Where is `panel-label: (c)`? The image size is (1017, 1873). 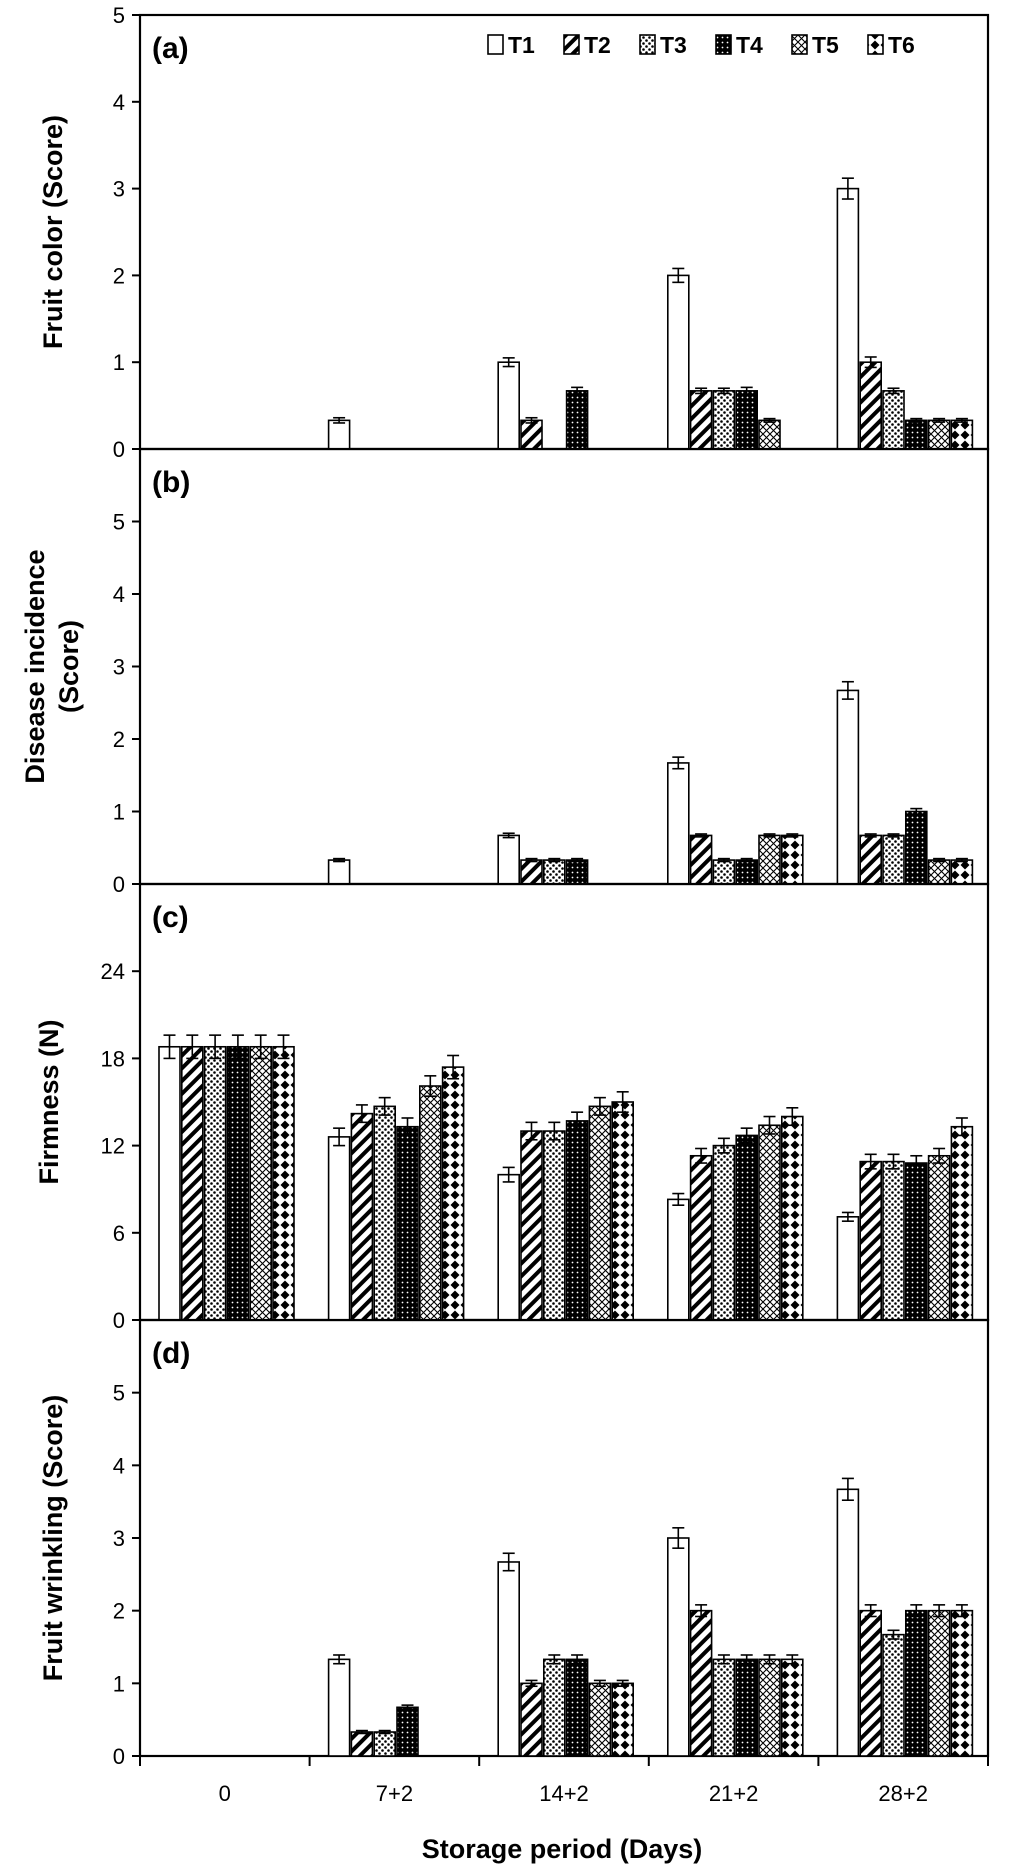 panel-label: (c) is located at coordinates (170, 917).